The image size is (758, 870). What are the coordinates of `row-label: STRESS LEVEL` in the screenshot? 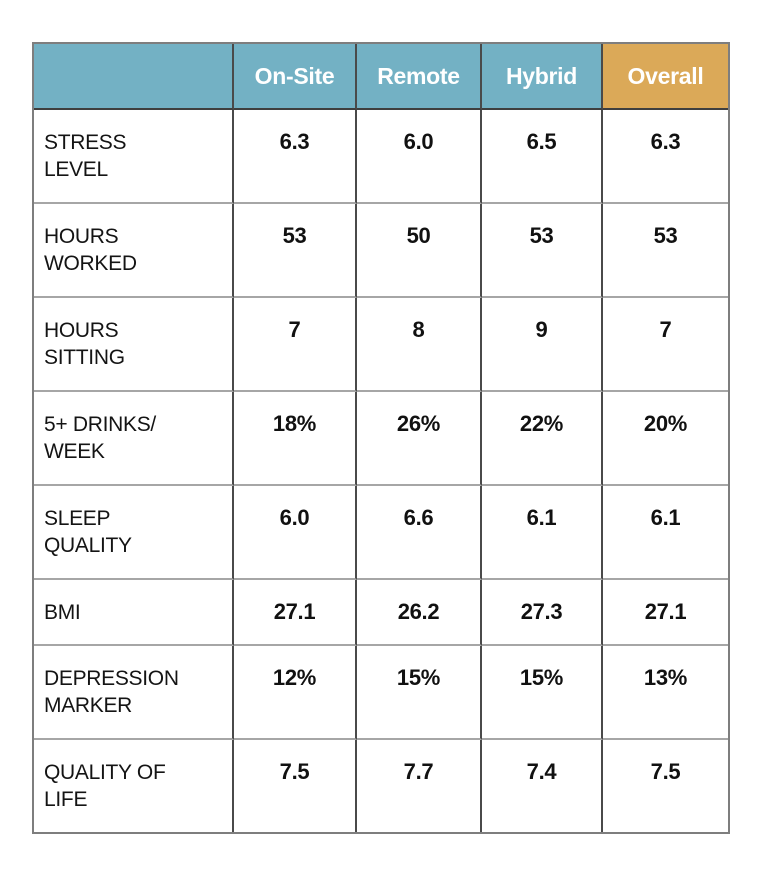 It's located at (134, 157).